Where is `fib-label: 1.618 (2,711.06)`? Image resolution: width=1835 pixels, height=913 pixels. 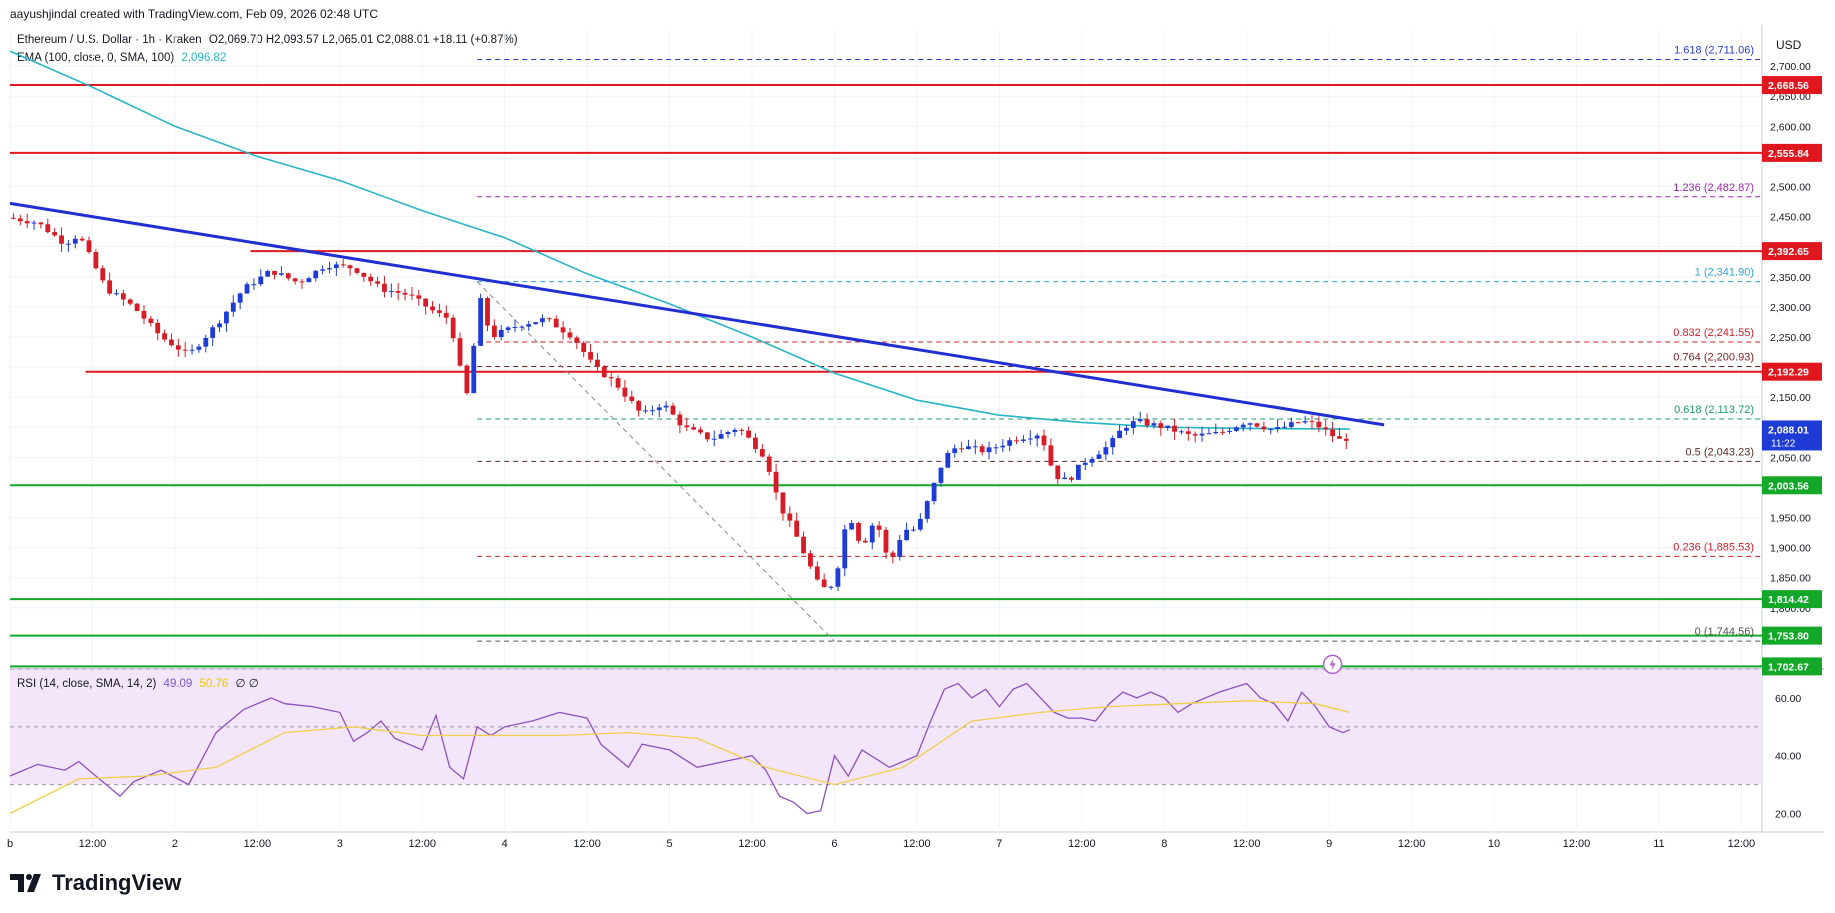
fib-label: 1.618 (2,711.06) is located at coordinates (1714, 50).